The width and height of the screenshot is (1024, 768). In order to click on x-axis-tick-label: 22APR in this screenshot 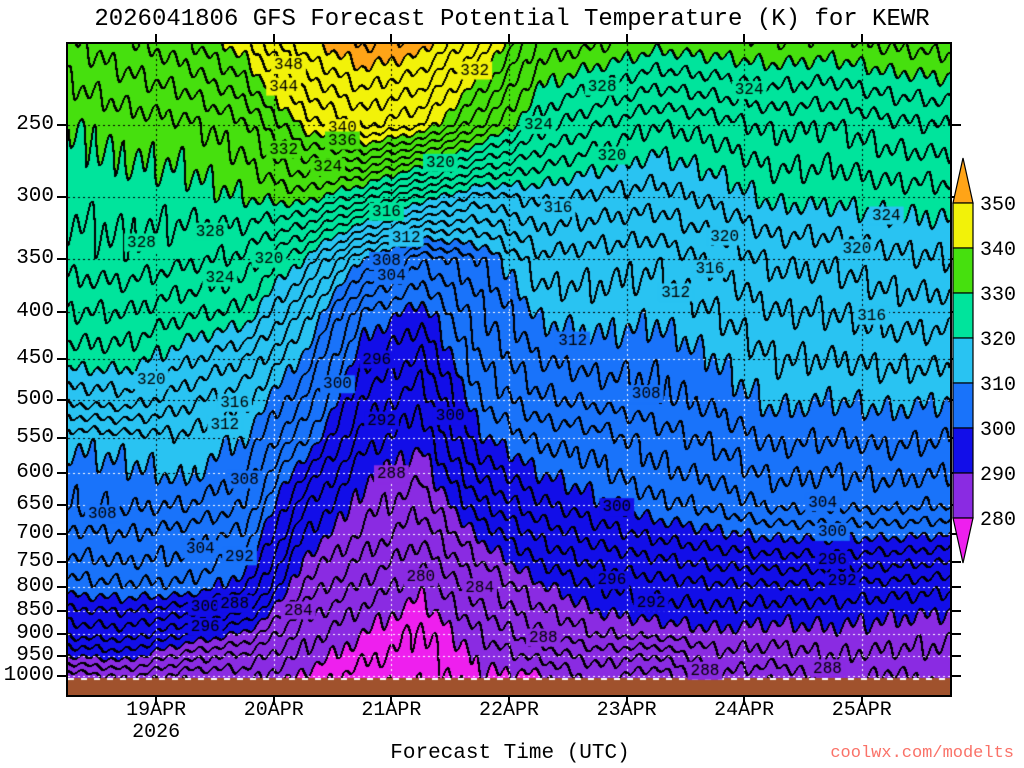, I will do `click(508, 710)`.